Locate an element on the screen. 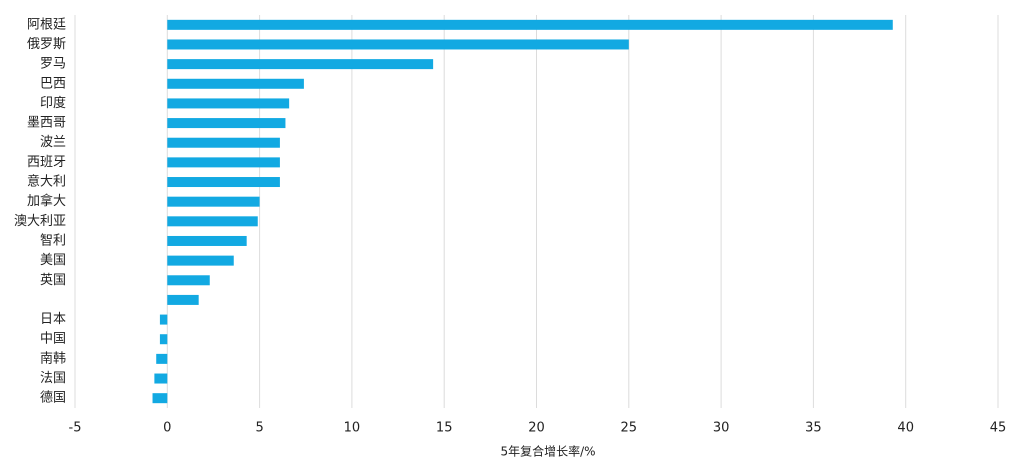  y-tick-label: 罗马 is located at coordinates (53, 64).